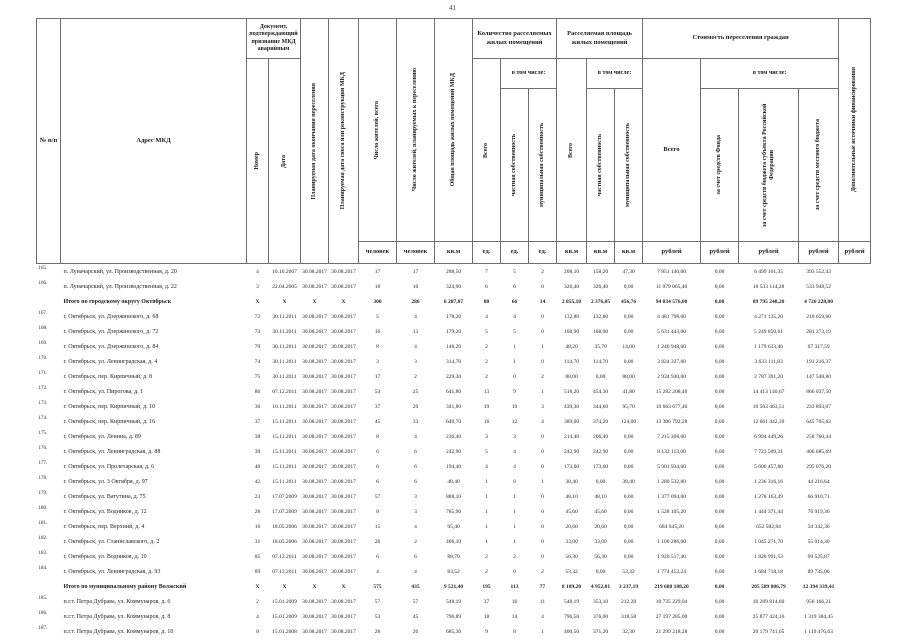 The image size is (905, 640). What do you see at coordinates (571, 466) in the screenshot?
I see `data-cell: 173,60` at bounding box center [571, 466].